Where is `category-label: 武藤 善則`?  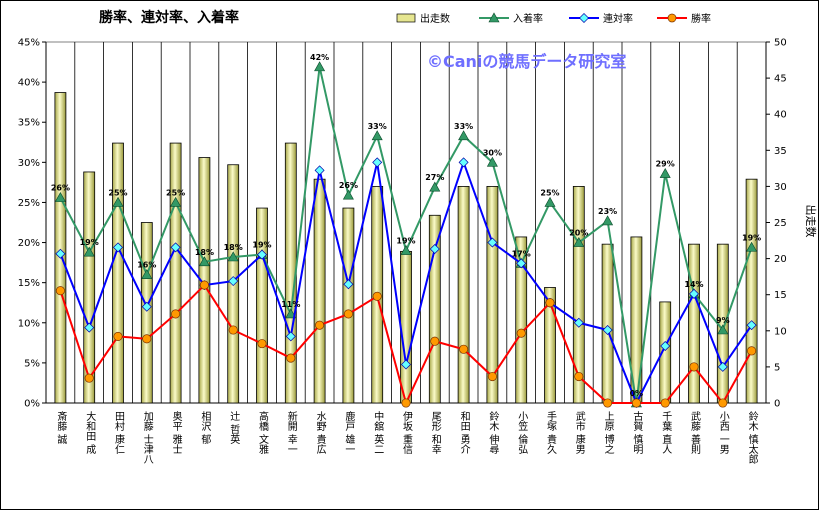 category-label: 武藤 善則 is located at coordinates (695, 432).